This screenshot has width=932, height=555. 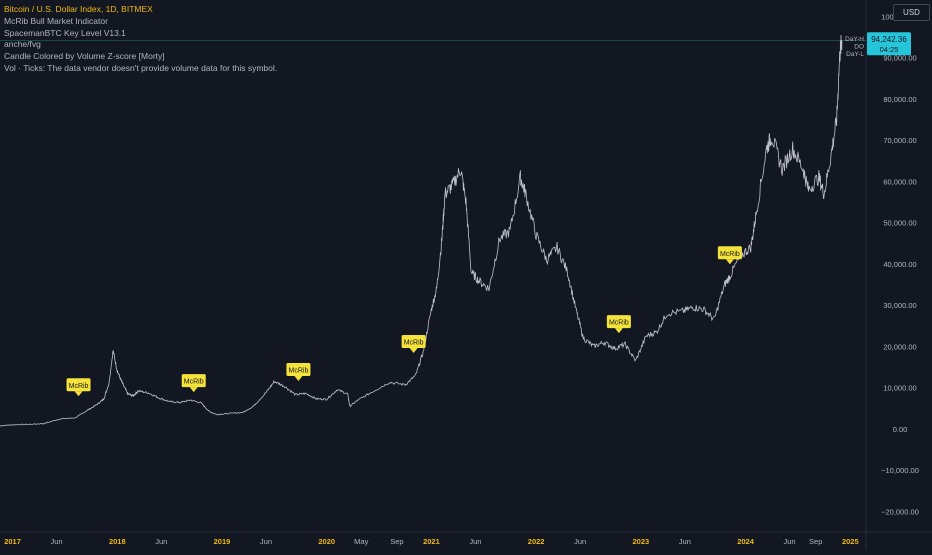 What do you see at coordinates (899, 346) in the screenshot?
I see `y-tick-label: 20,000.00` at bounding box center [899, 346].